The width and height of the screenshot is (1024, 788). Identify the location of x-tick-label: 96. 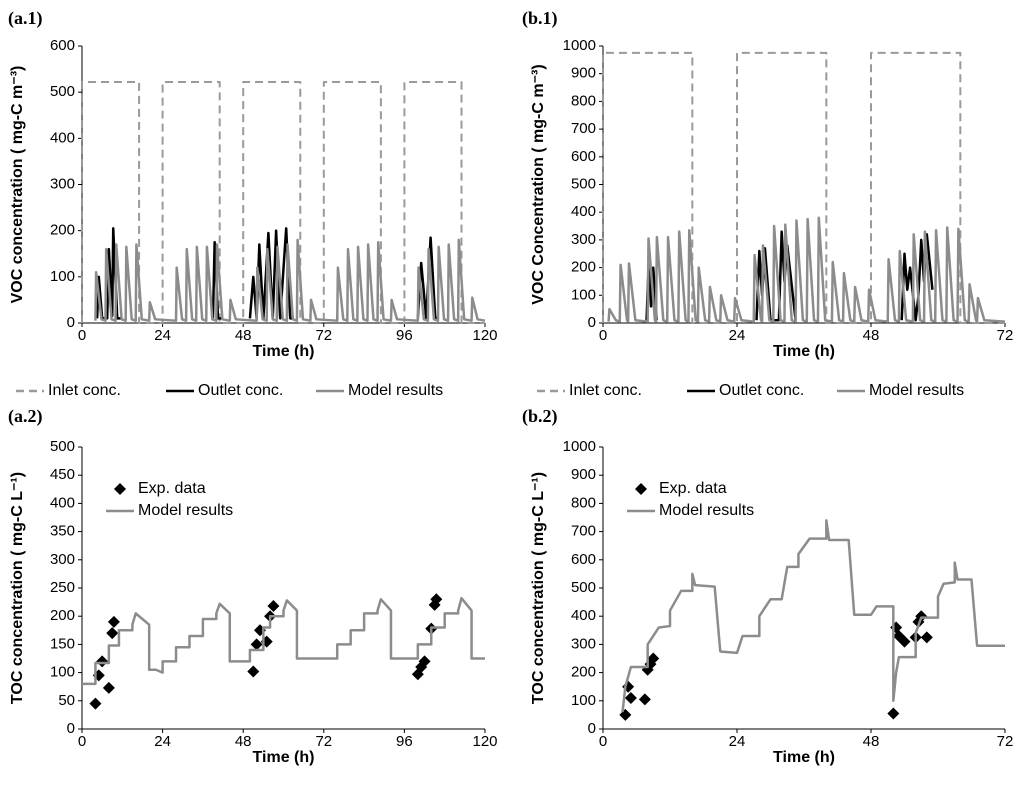
(404, 335).